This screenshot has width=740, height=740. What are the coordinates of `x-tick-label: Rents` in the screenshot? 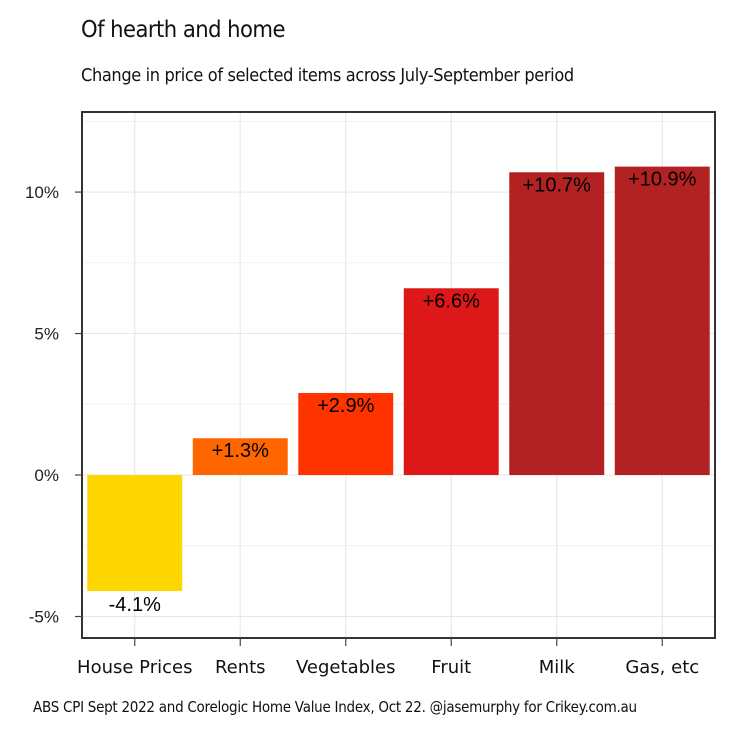 It's located at (240, 667).